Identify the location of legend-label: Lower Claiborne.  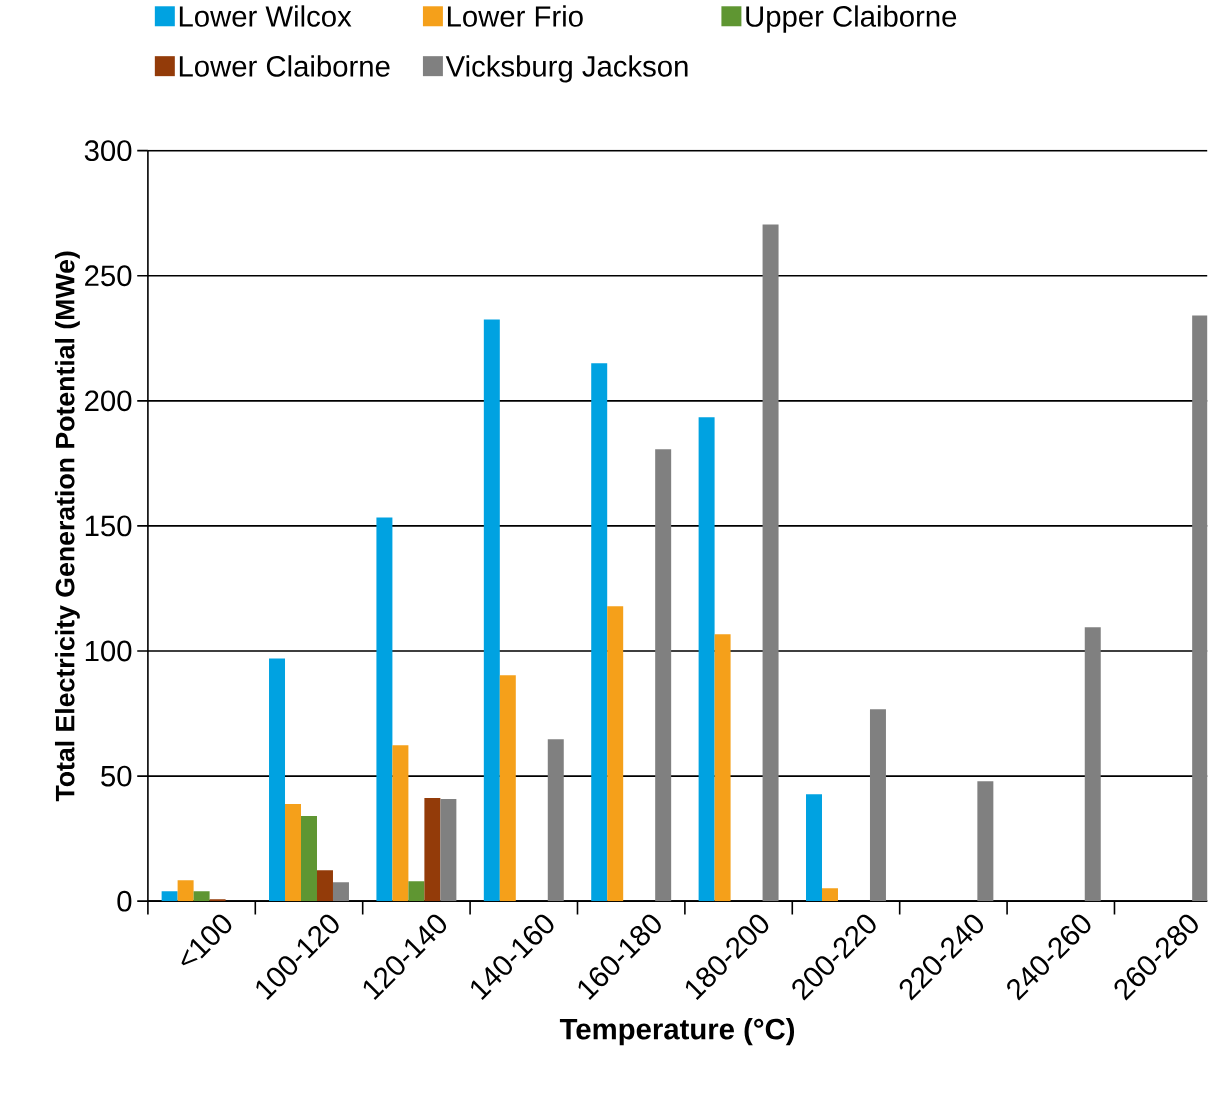
(284, 66).